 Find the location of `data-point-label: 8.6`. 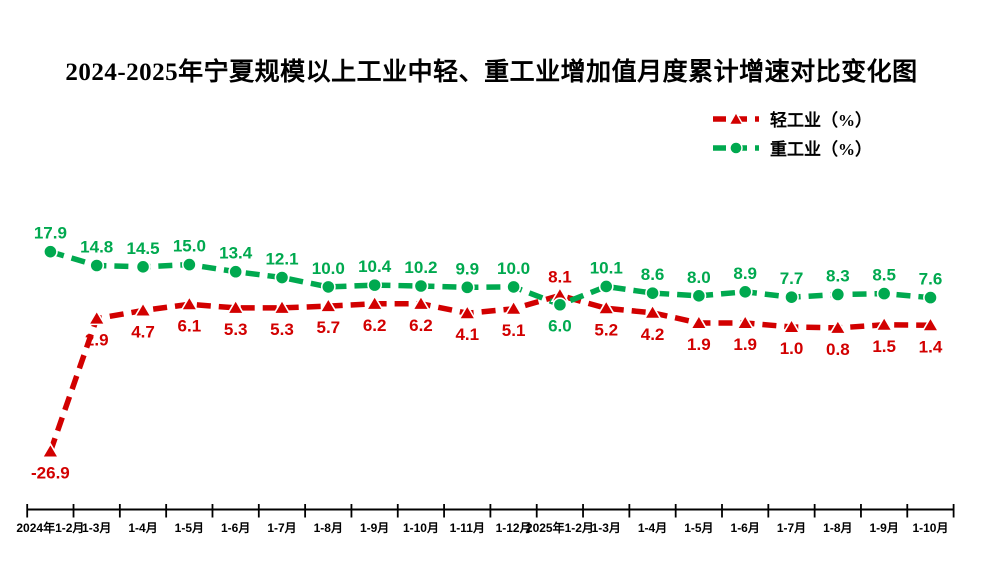

data-point-label: 8.6 is located at coordinates (653, 274).